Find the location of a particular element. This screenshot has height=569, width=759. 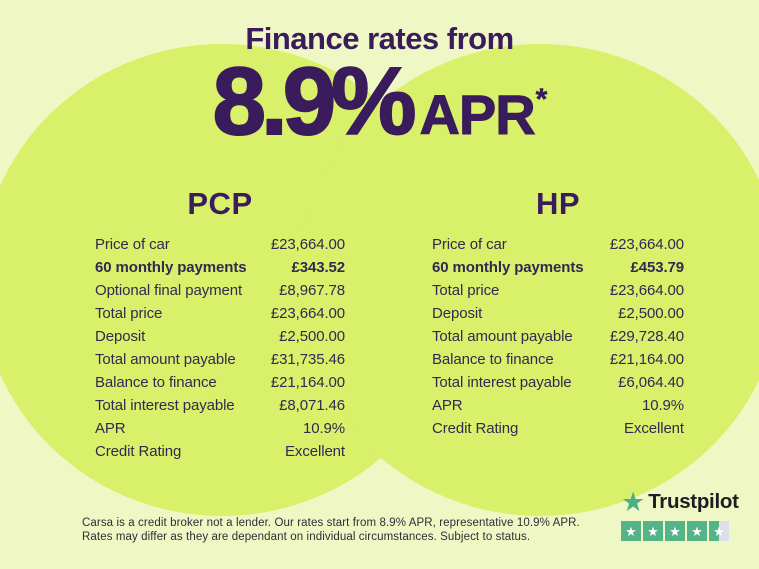

finance-row: Total amount payable £31,735.46 is located at coordinates (220, 362).